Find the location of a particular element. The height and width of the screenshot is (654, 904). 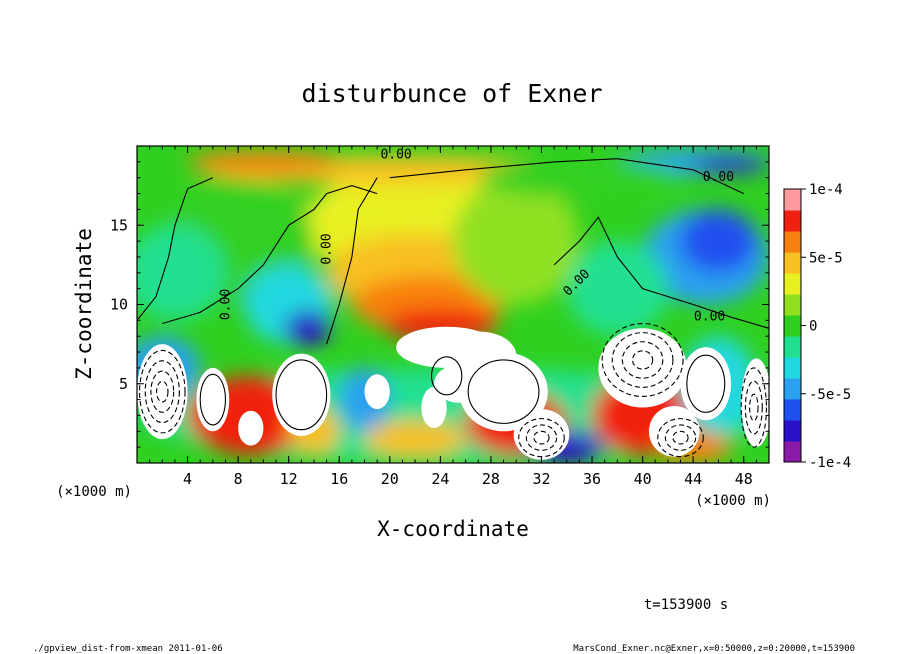

x-tick-label: 20 is located at coordinates (390, 479).